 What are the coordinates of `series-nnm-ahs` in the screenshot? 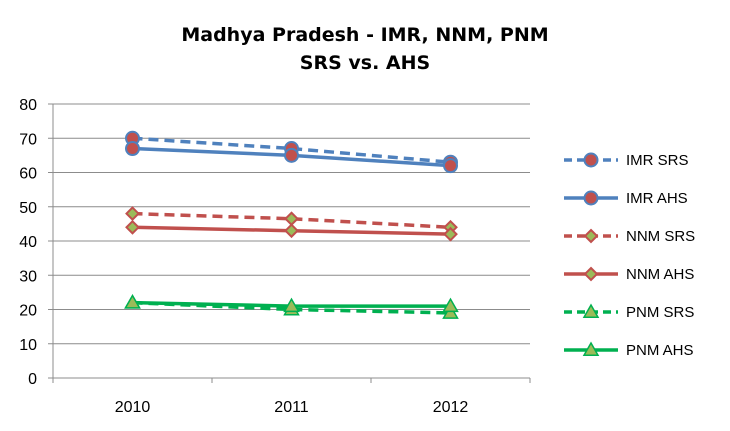 It's located at (291, 230).